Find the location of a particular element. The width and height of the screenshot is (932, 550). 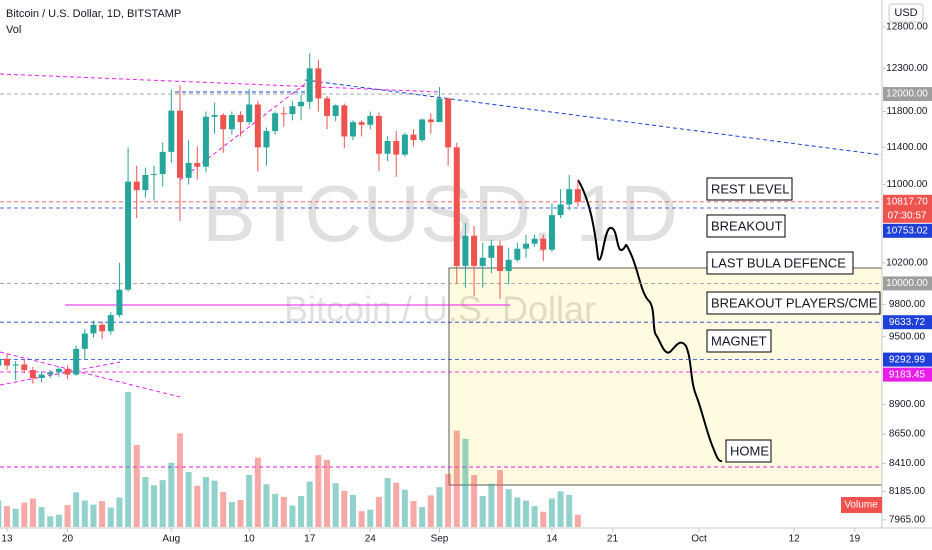

x-tick-label: 13 is located at coordinates (7, 539).